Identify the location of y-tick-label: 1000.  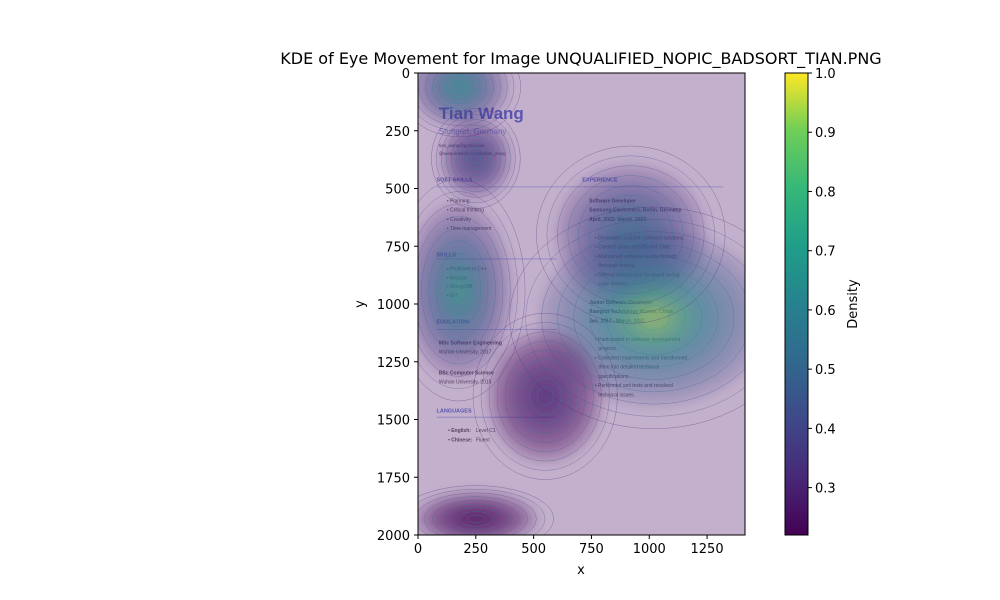
(393, 305).